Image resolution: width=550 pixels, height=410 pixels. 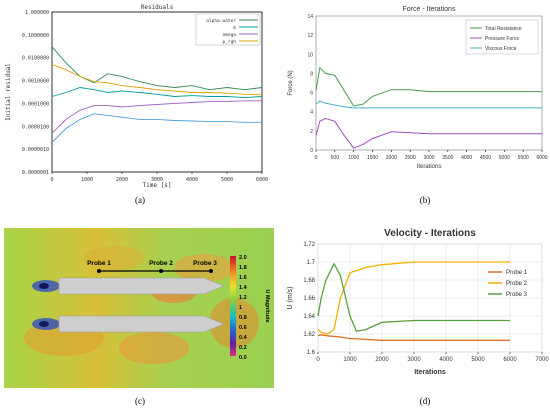 What do you see at coordinates (243, 338) in the screenshot?
I see `colorbar-tick-label: 0.4` at bounding box center [243, 338].